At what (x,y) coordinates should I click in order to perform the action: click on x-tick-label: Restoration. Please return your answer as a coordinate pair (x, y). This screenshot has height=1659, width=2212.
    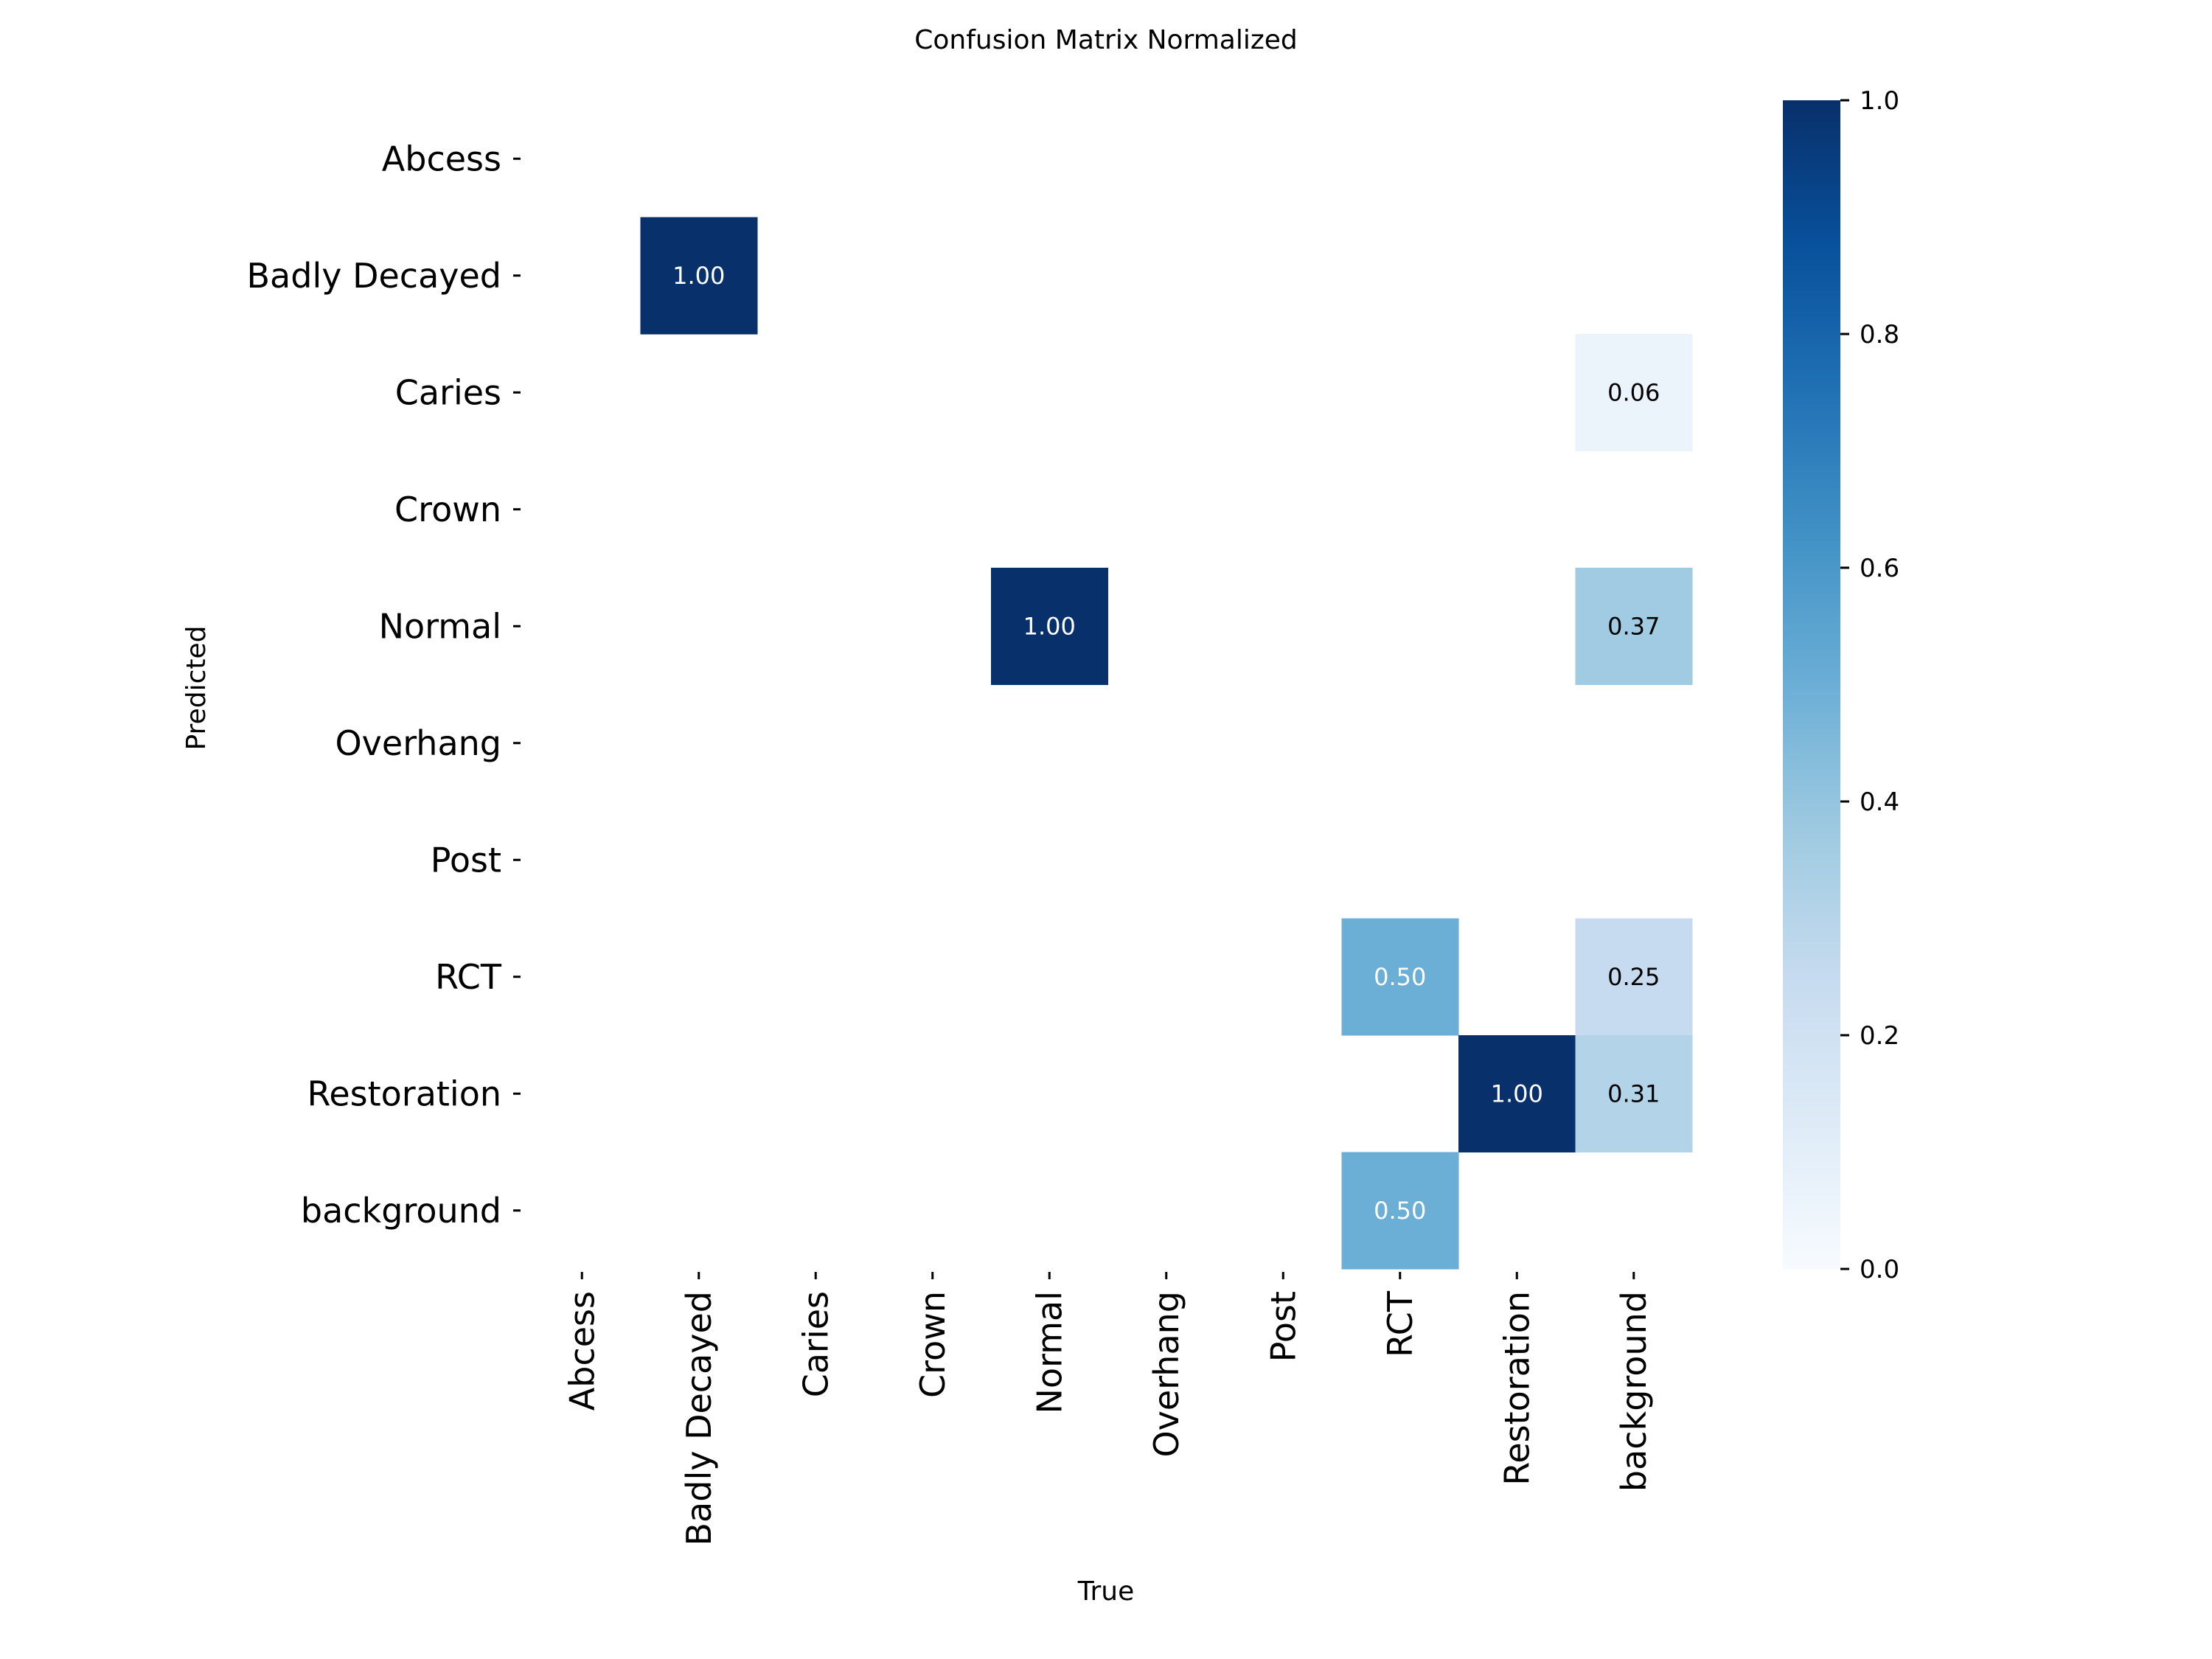
    Looking at the image, I should click on (1517, 1388).